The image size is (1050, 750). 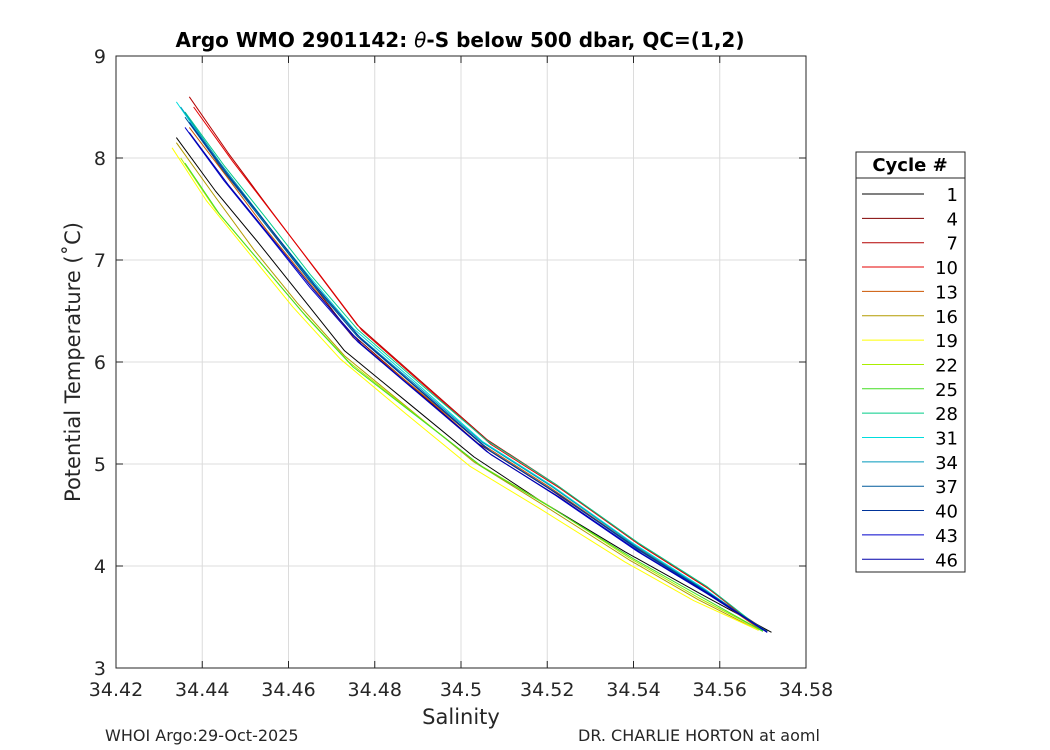 What do you see at coordinates (909, 165) in the screenshot?
I see `legend-title: Cycle #` at bounding box center [909, 165].